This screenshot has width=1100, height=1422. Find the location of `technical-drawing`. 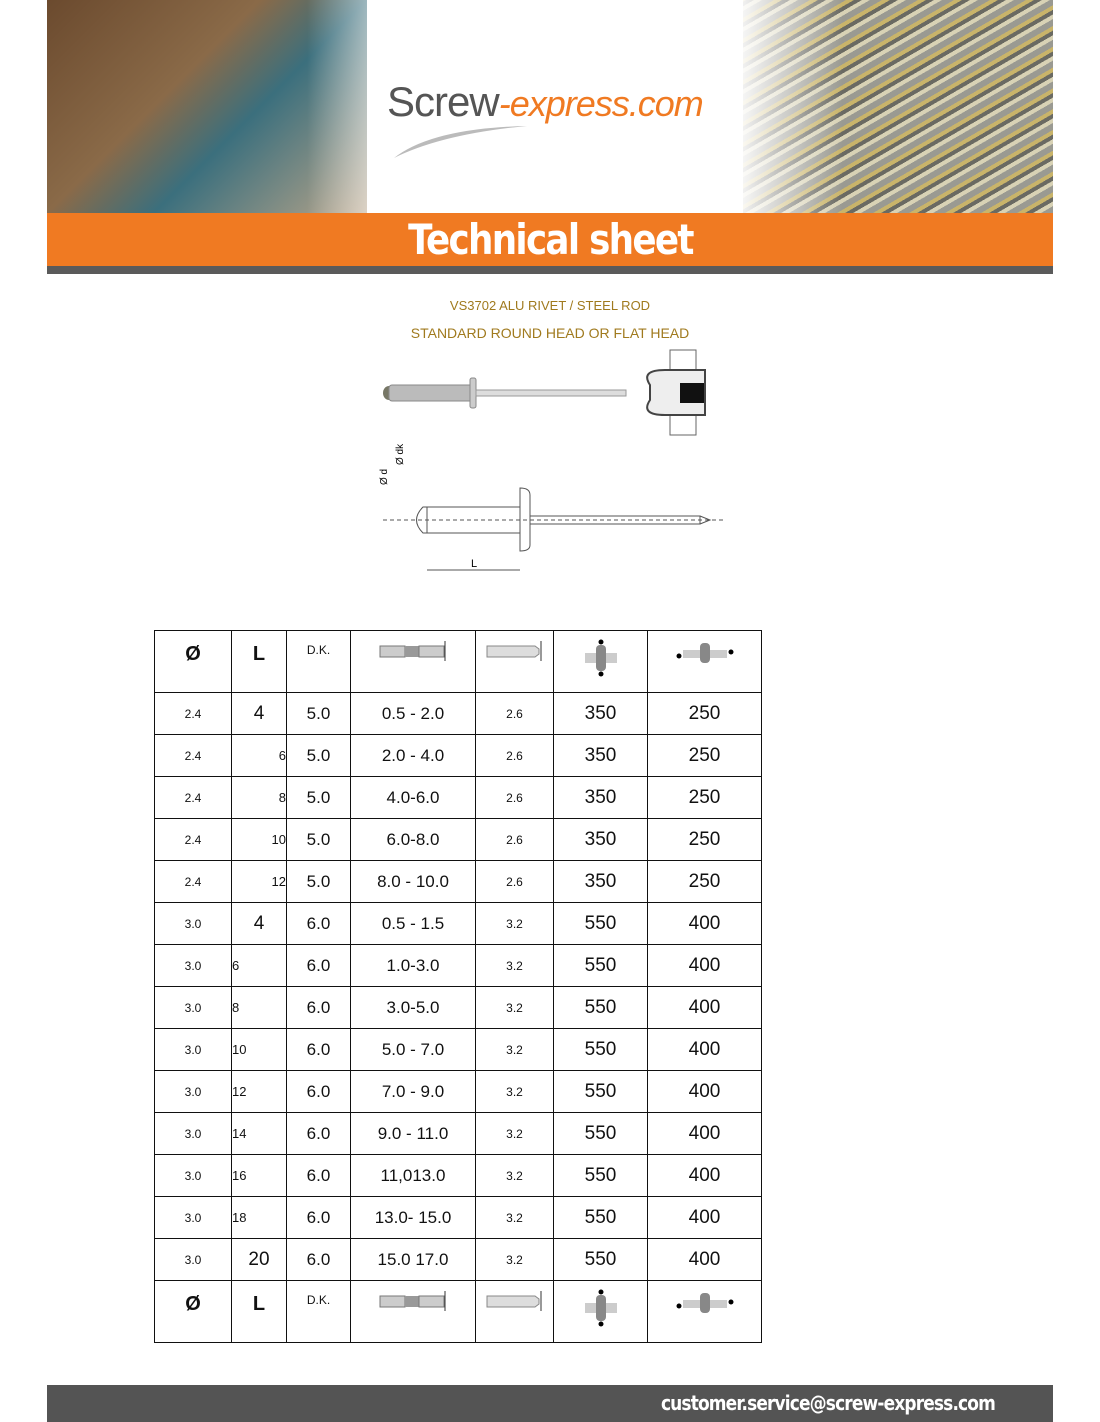

technical-drawing is located at coordinates (554, 529).